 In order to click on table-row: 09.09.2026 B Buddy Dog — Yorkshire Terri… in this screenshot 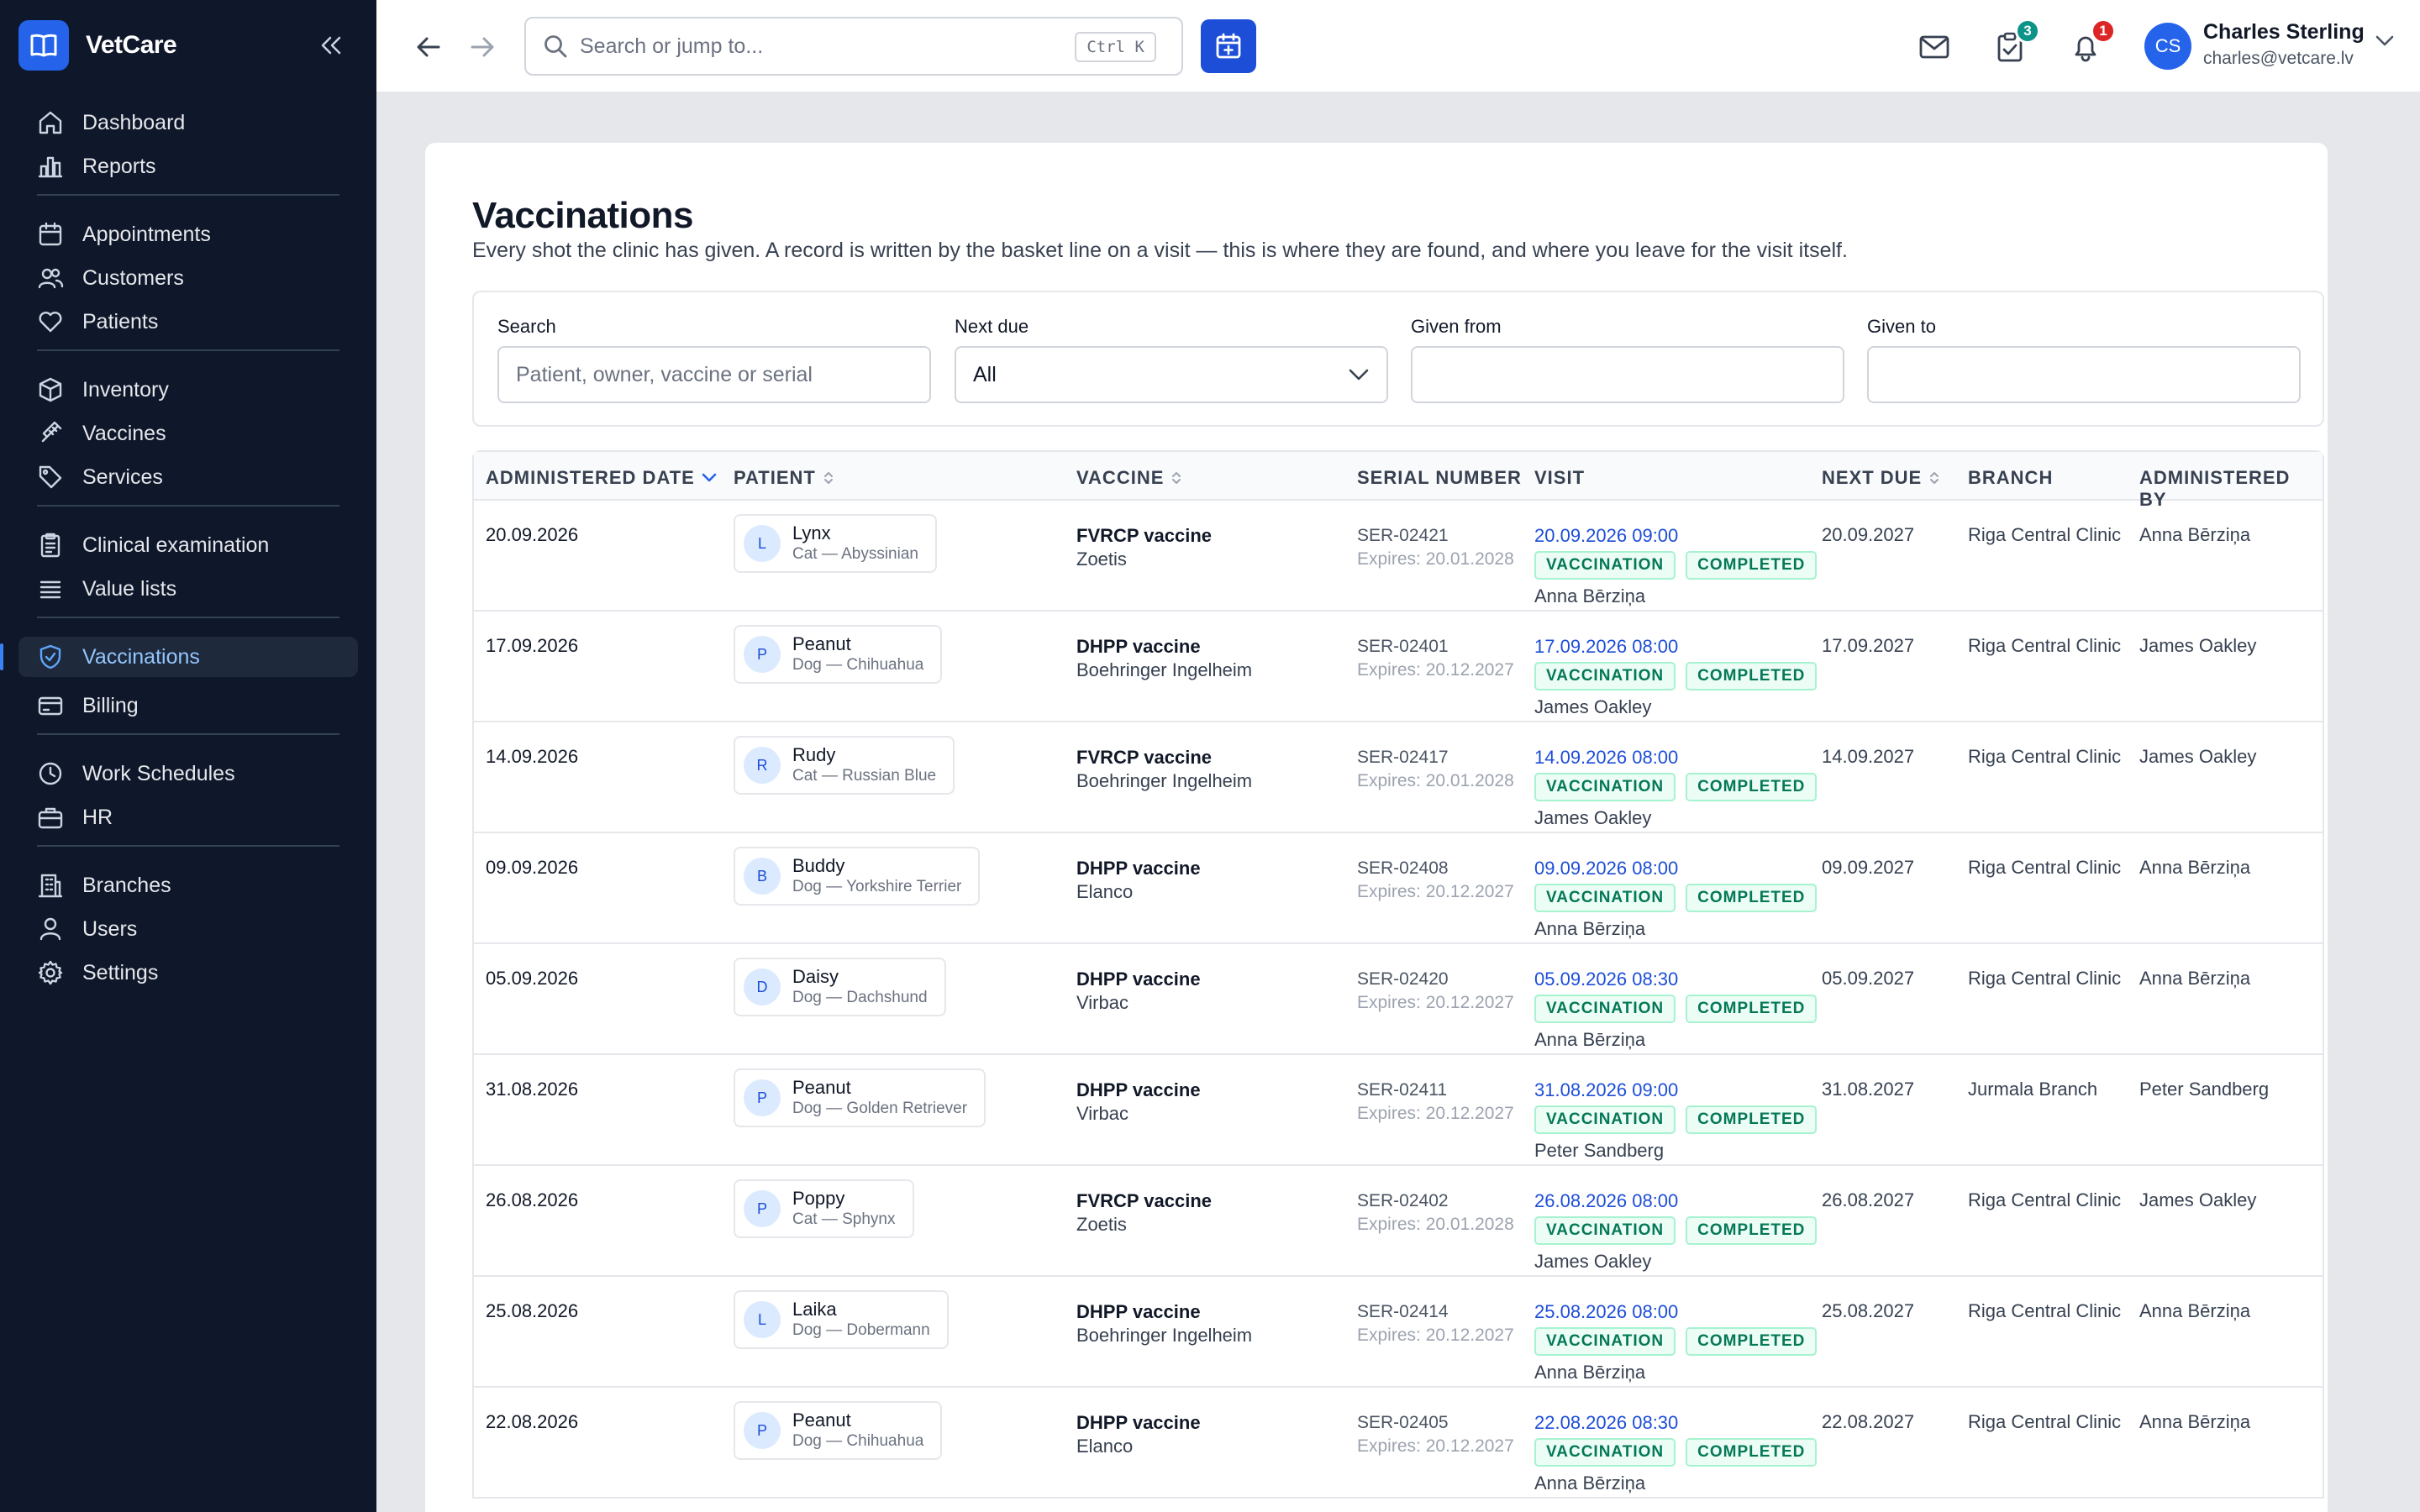, I will do `click(1398, 888)`.